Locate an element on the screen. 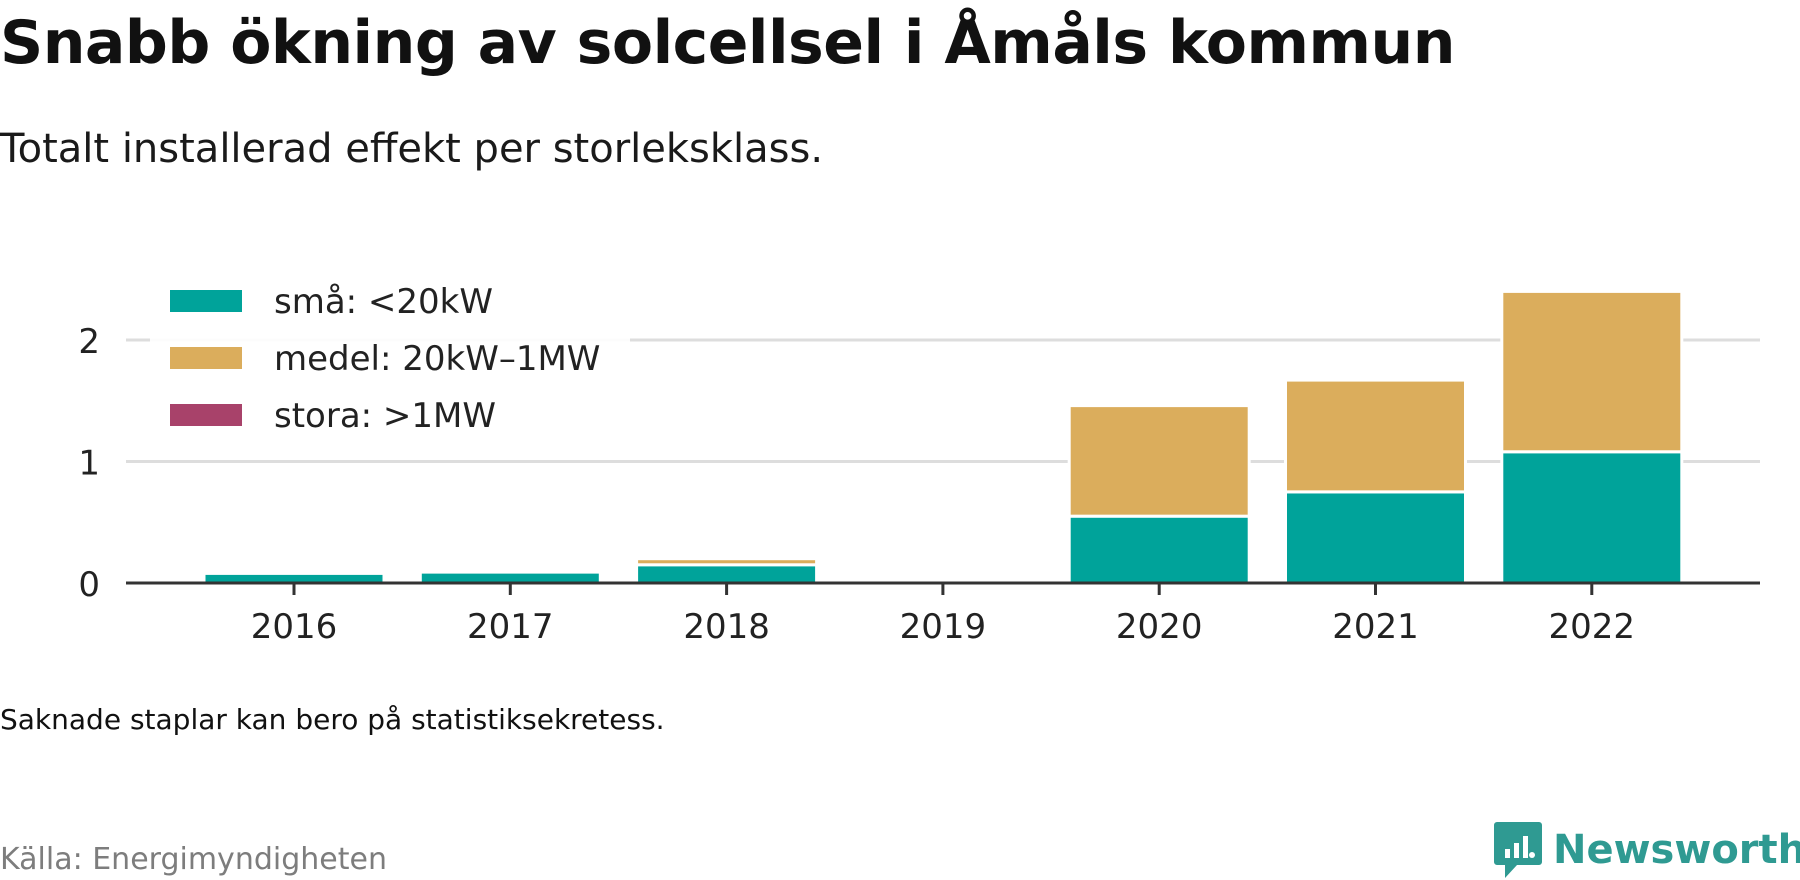 The height and width of the screenshot is (880, 1800). y-tick-label: 1 is located at coordinates (89, 464).